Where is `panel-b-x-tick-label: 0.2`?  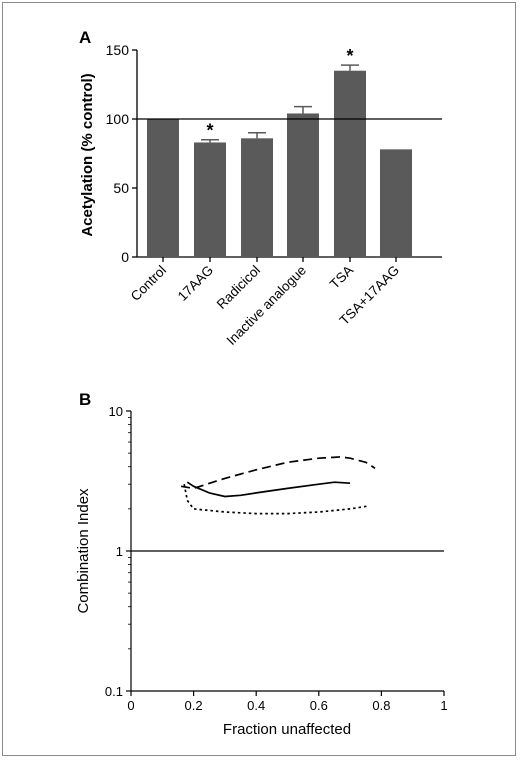 panel-b-x-tick-label: 0.2 is located at coordinates (194, 705).